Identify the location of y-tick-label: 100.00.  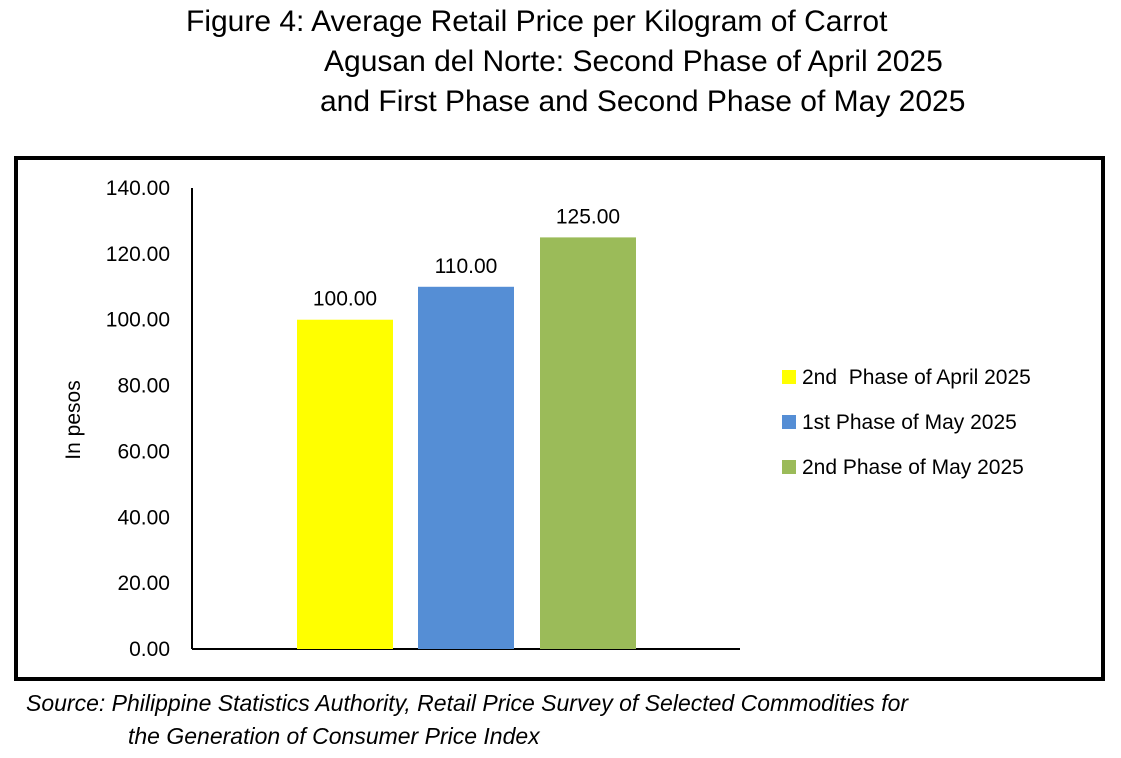
(138, 320).